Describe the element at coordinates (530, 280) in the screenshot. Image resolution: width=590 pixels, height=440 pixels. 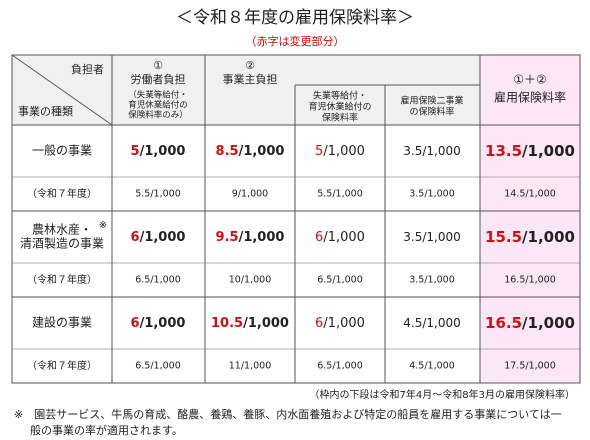
I see `prev-rate: 16.5/1,000` at that location.